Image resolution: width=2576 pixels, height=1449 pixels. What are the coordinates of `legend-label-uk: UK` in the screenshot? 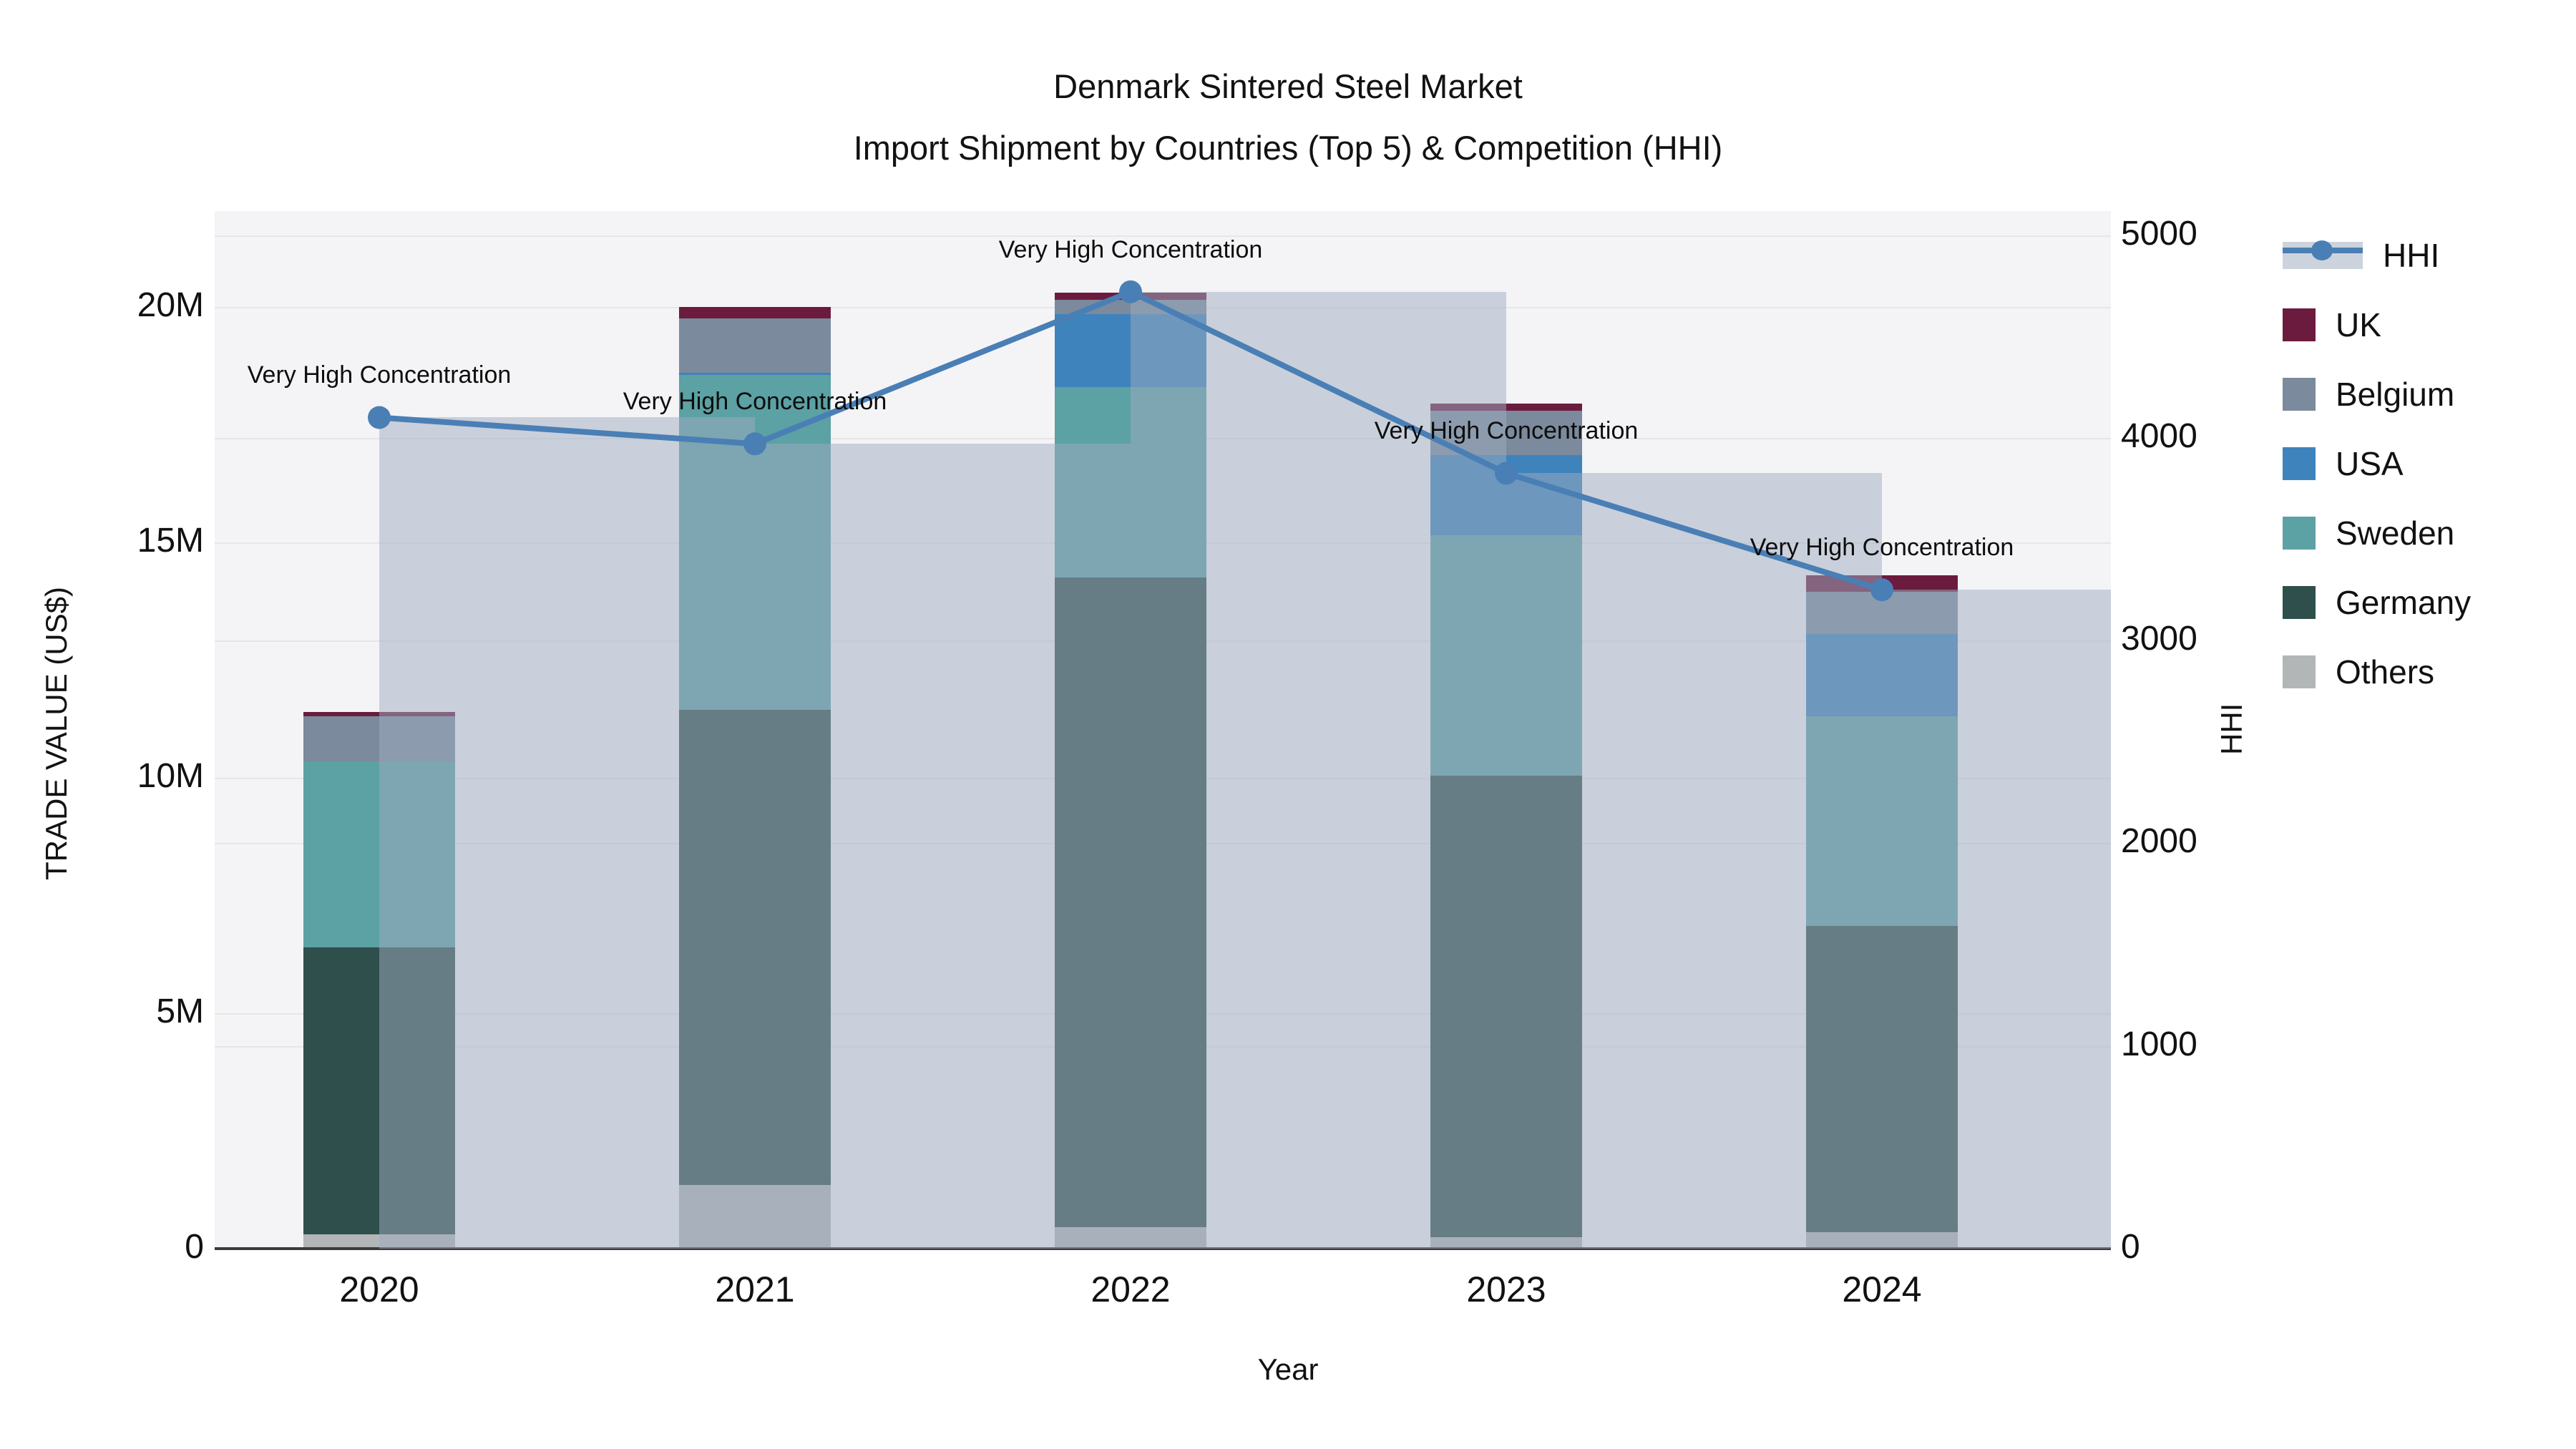 It's located at (2358, 324).